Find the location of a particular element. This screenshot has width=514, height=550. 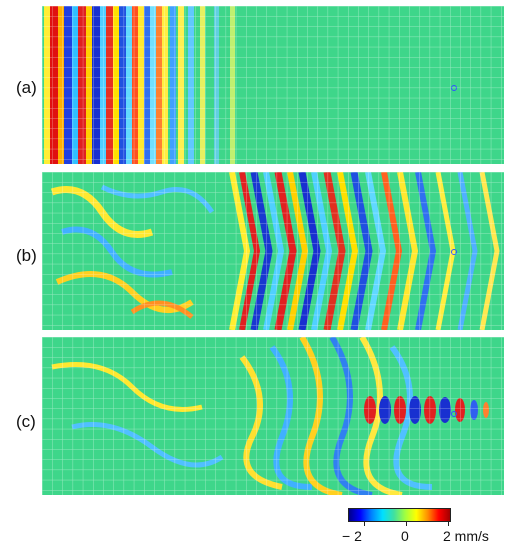

colorbar-mid-label: 0 is located at coordinates (405, 536).